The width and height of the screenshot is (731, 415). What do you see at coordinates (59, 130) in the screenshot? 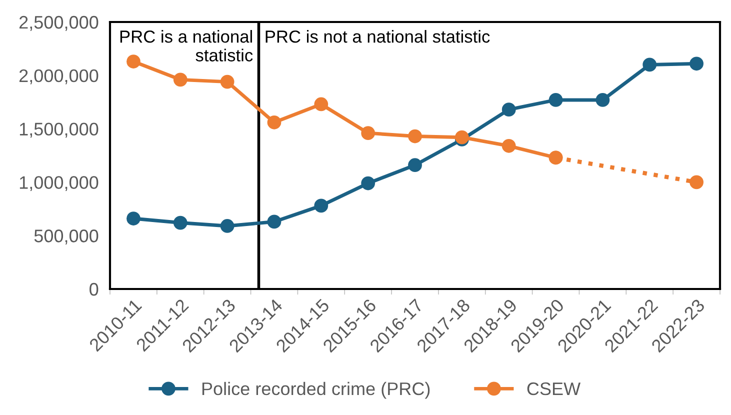
I see `y-tick-label: 1,500,000` at bounding box center [59, 130].